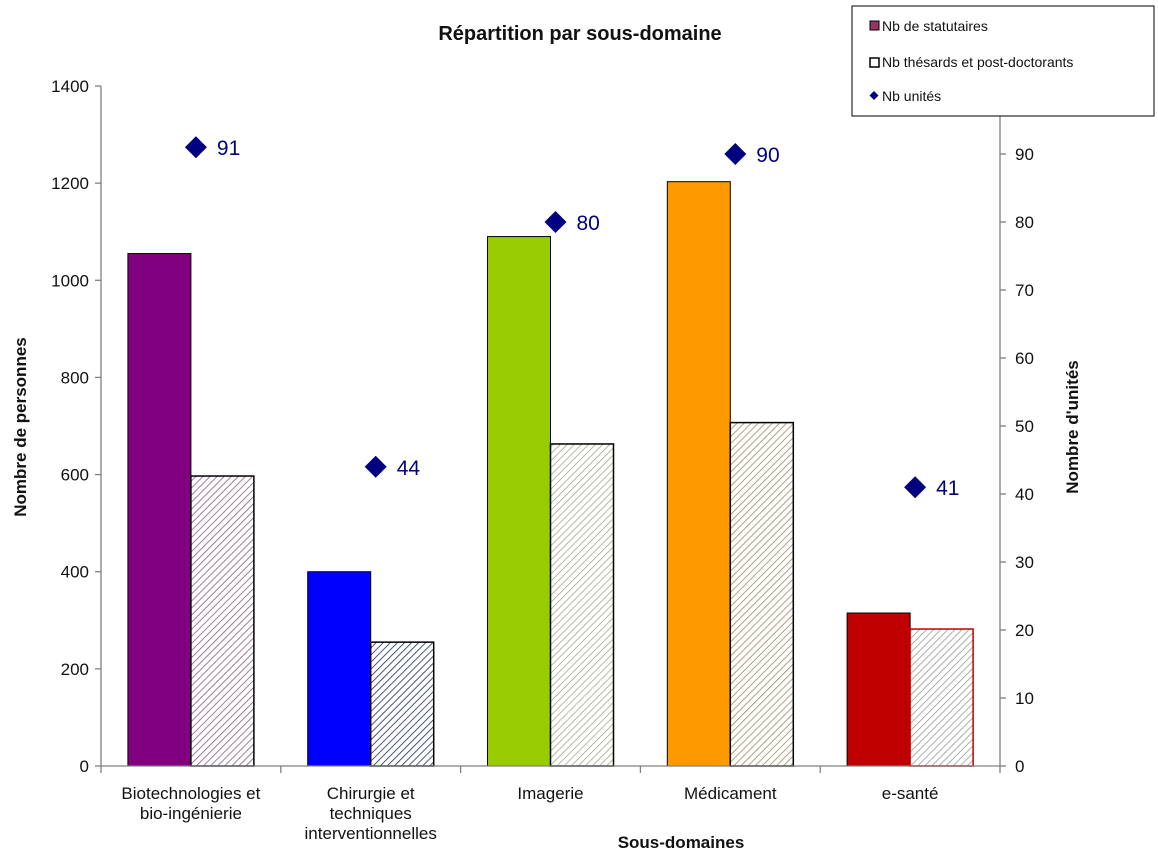 This screenshot has width=1158, height=851. I want to click on category-label: interventionnelles, so click(371, 833).